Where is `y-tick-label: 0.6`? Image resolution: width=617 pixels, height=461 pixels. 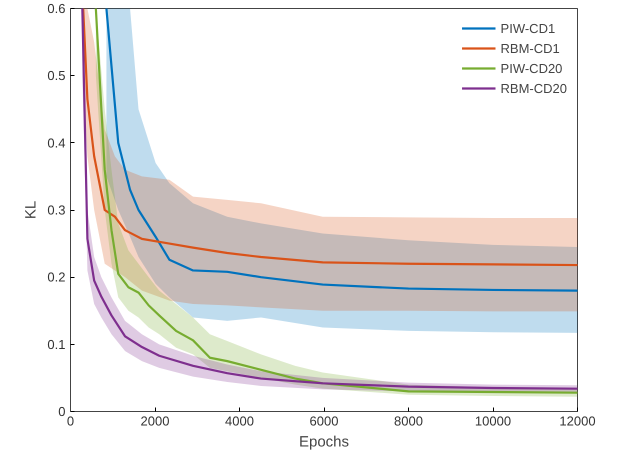
y-tick-label: 0.6 is located at coordinates (56, 8).